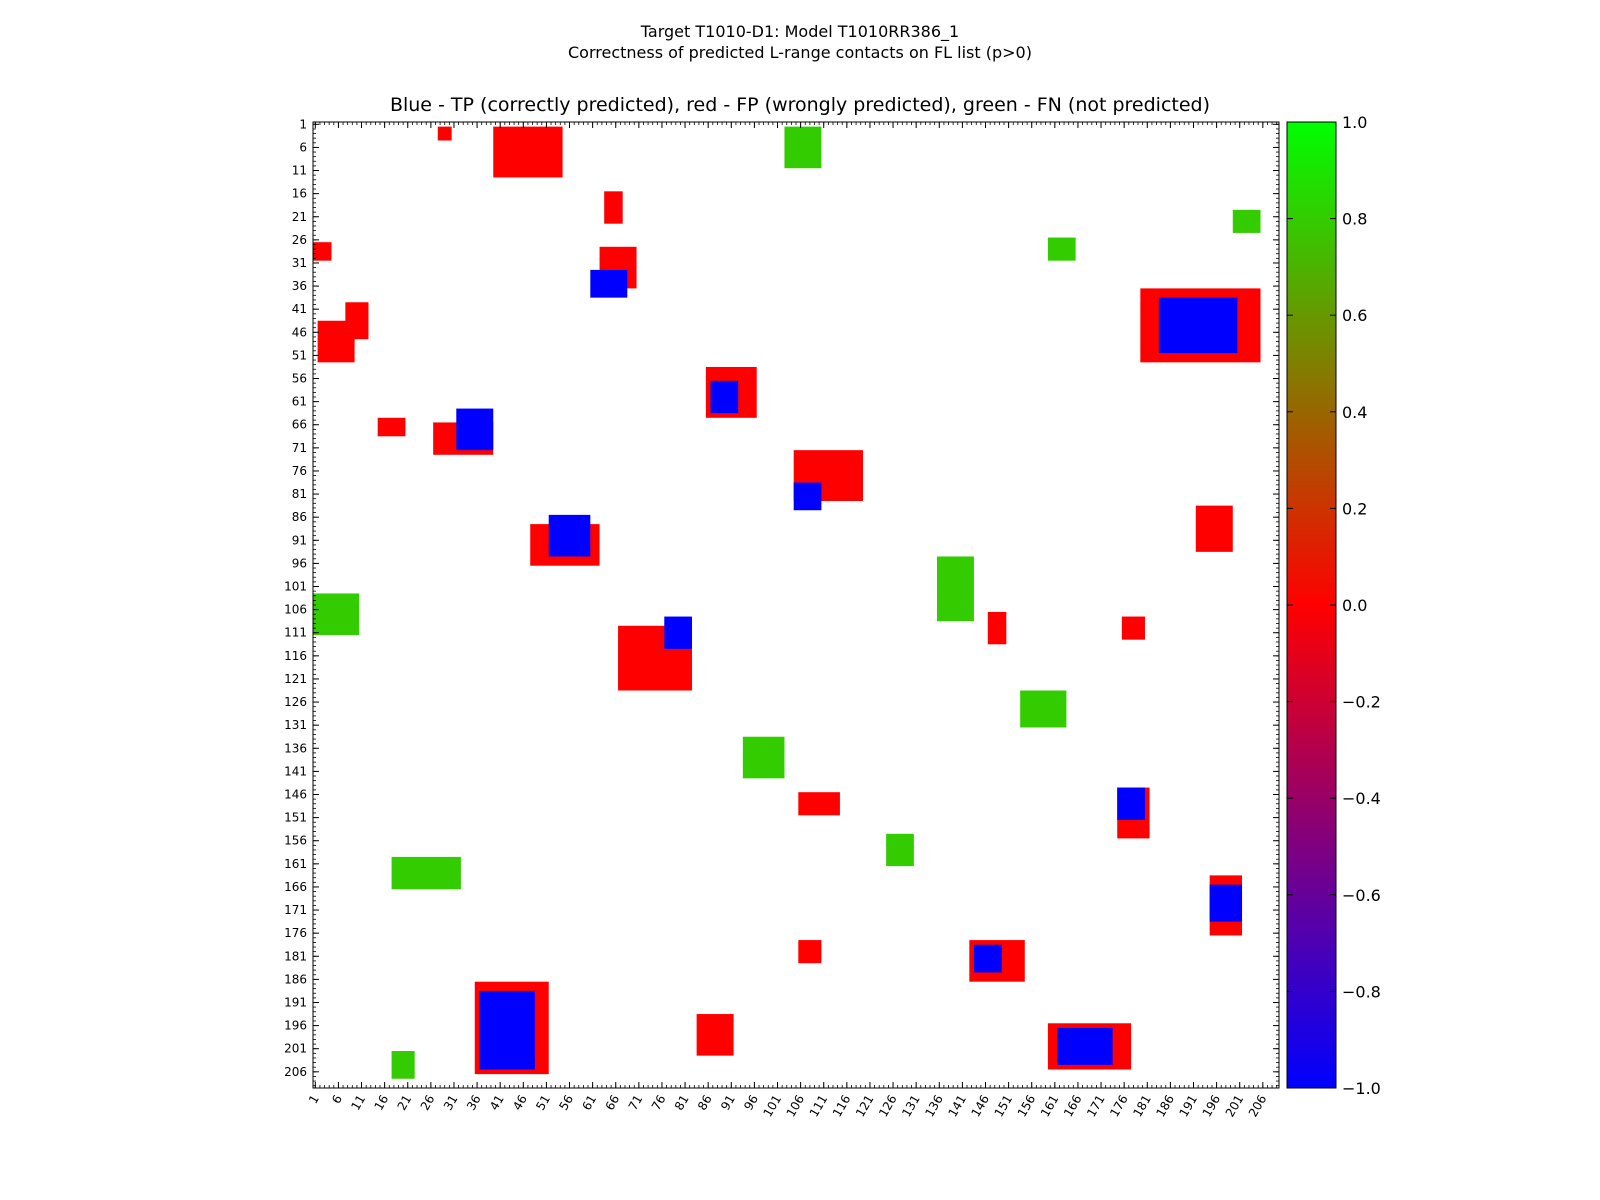 The width and height of the screenshot is (1600, 1200). Describe the element at coordinates (1361, 1088) in the screenshot. I see `colorbar-tick-label: −1.0` at that location.